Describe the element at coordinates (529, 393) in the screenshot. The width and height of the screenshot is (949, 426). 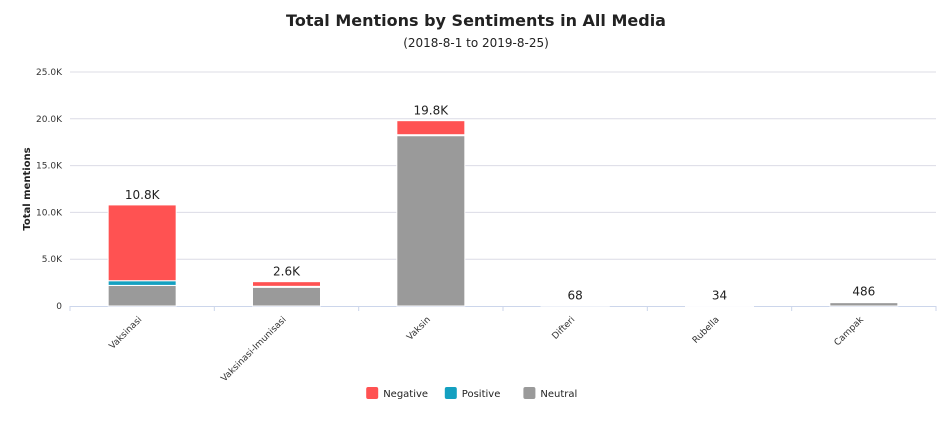
I see `legend-swatch-neutral` at that location.